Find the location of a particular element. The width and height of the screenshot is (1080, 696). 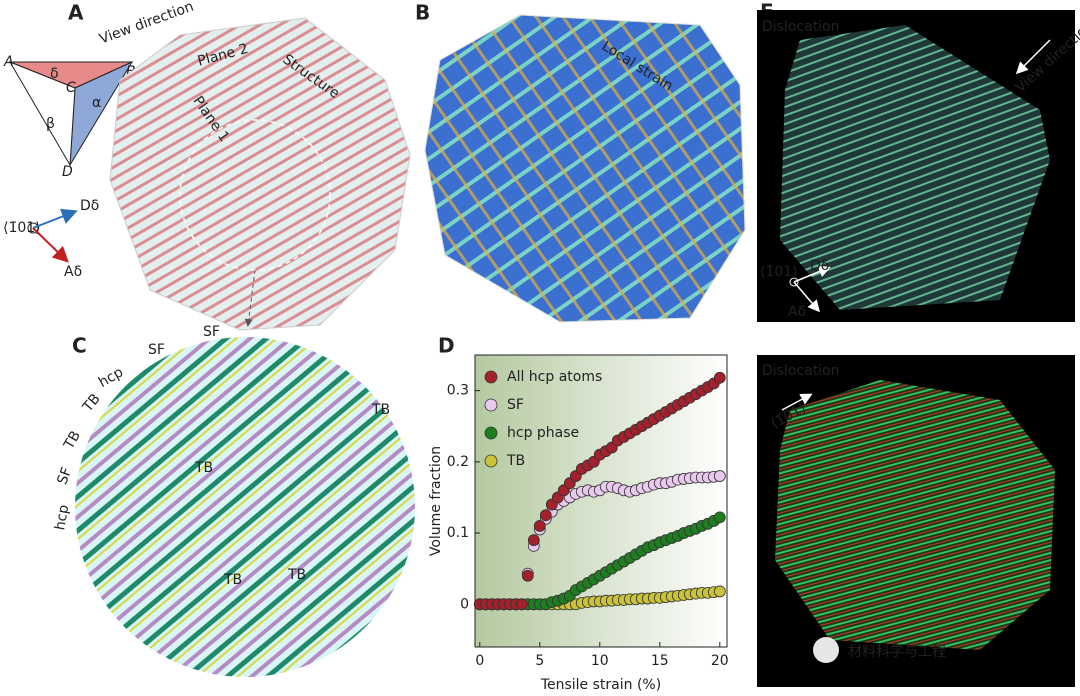

structure-image is located at coordinates (260, 174).